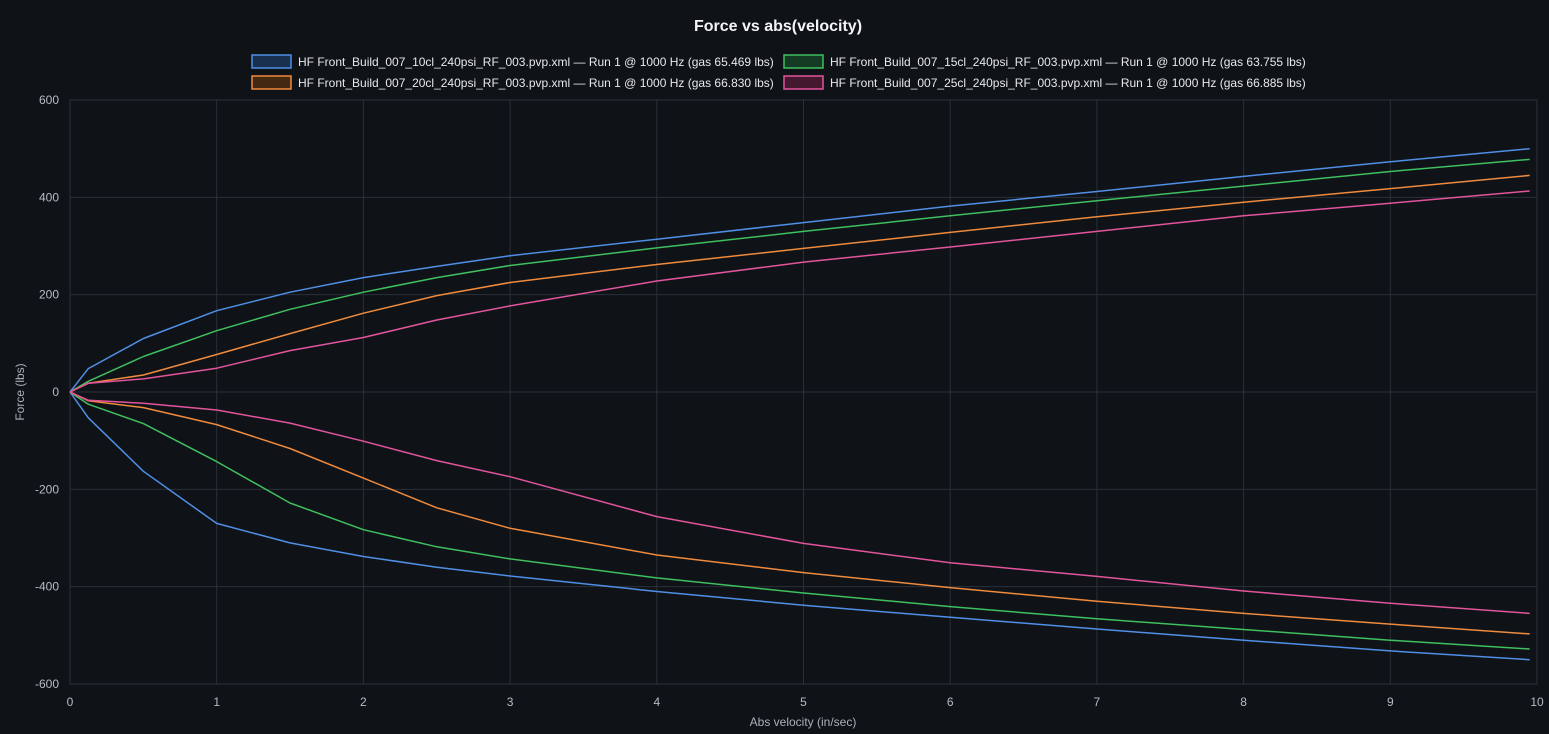 This screenshot has height=734, width=1549. Describe the element at coordinates (803, 702) in the screenshot. I see `x-tick-label: 5` at that location.